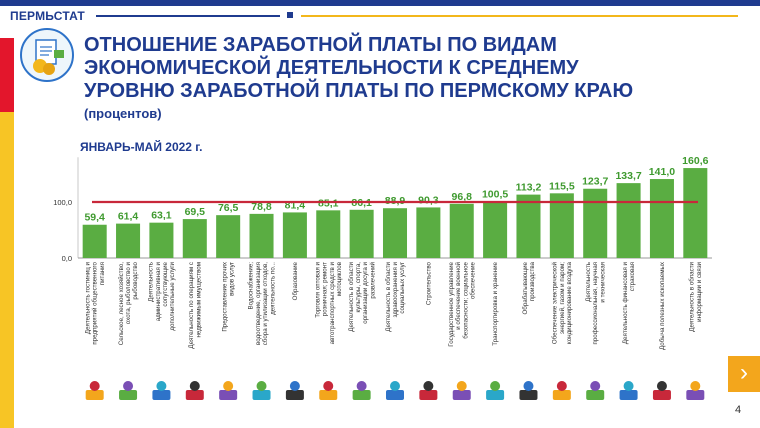 The height and width of the screenshot is (428, 760). What do you see at coordinates (339, 278) in the screenshot?
I see `x-tick-label-line: мотоциклов` at bounding box center [339, 278].